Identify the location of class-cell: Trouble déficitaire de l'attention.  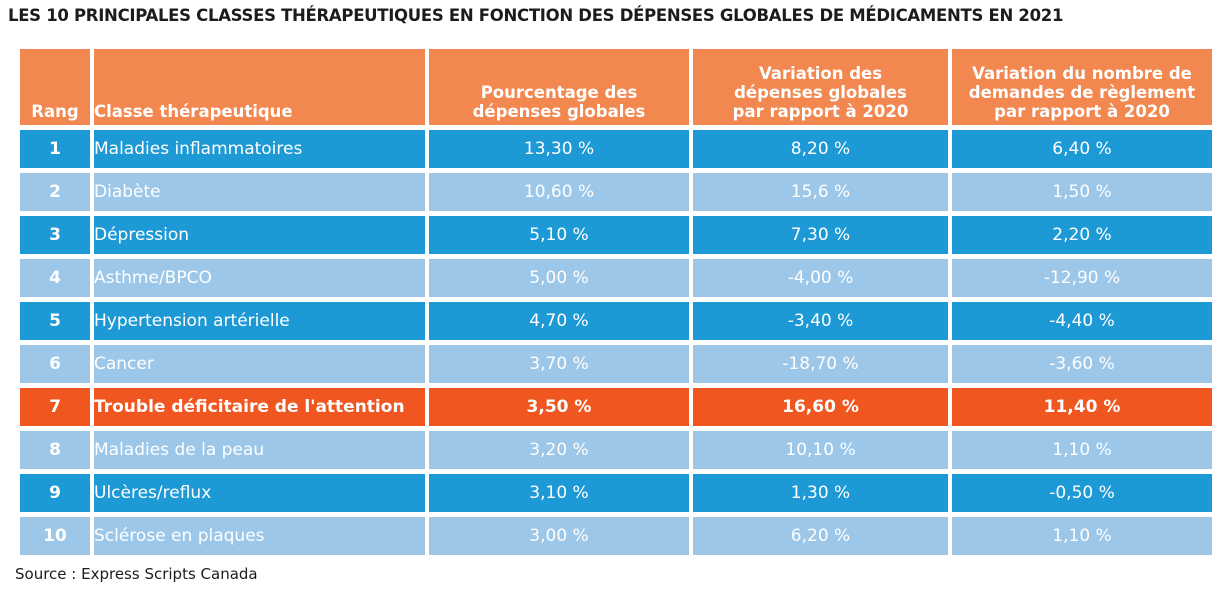
(259, 407).